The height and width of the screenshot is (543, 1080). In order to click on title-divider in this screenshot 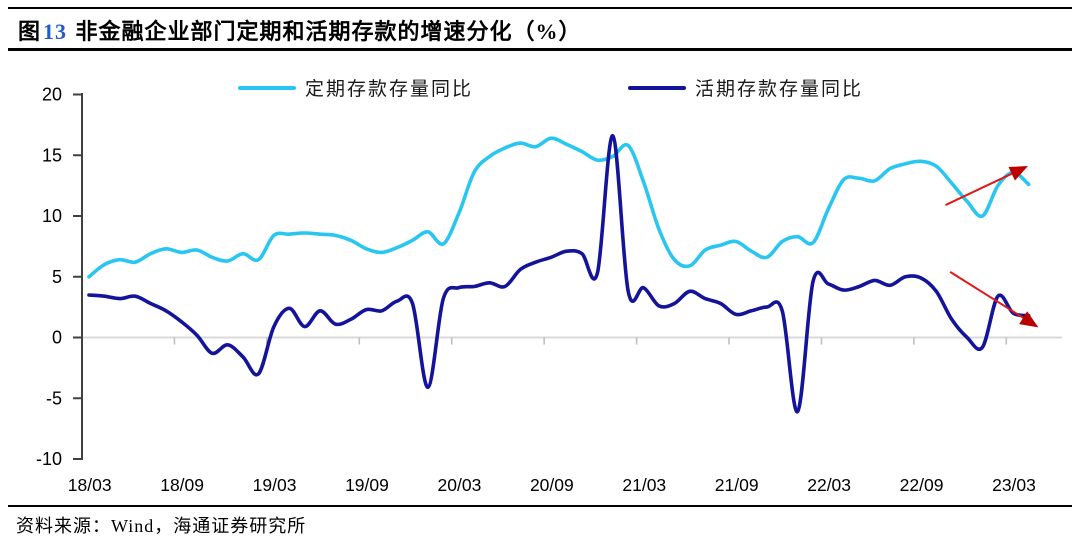, I will do `click(540, 49)`.